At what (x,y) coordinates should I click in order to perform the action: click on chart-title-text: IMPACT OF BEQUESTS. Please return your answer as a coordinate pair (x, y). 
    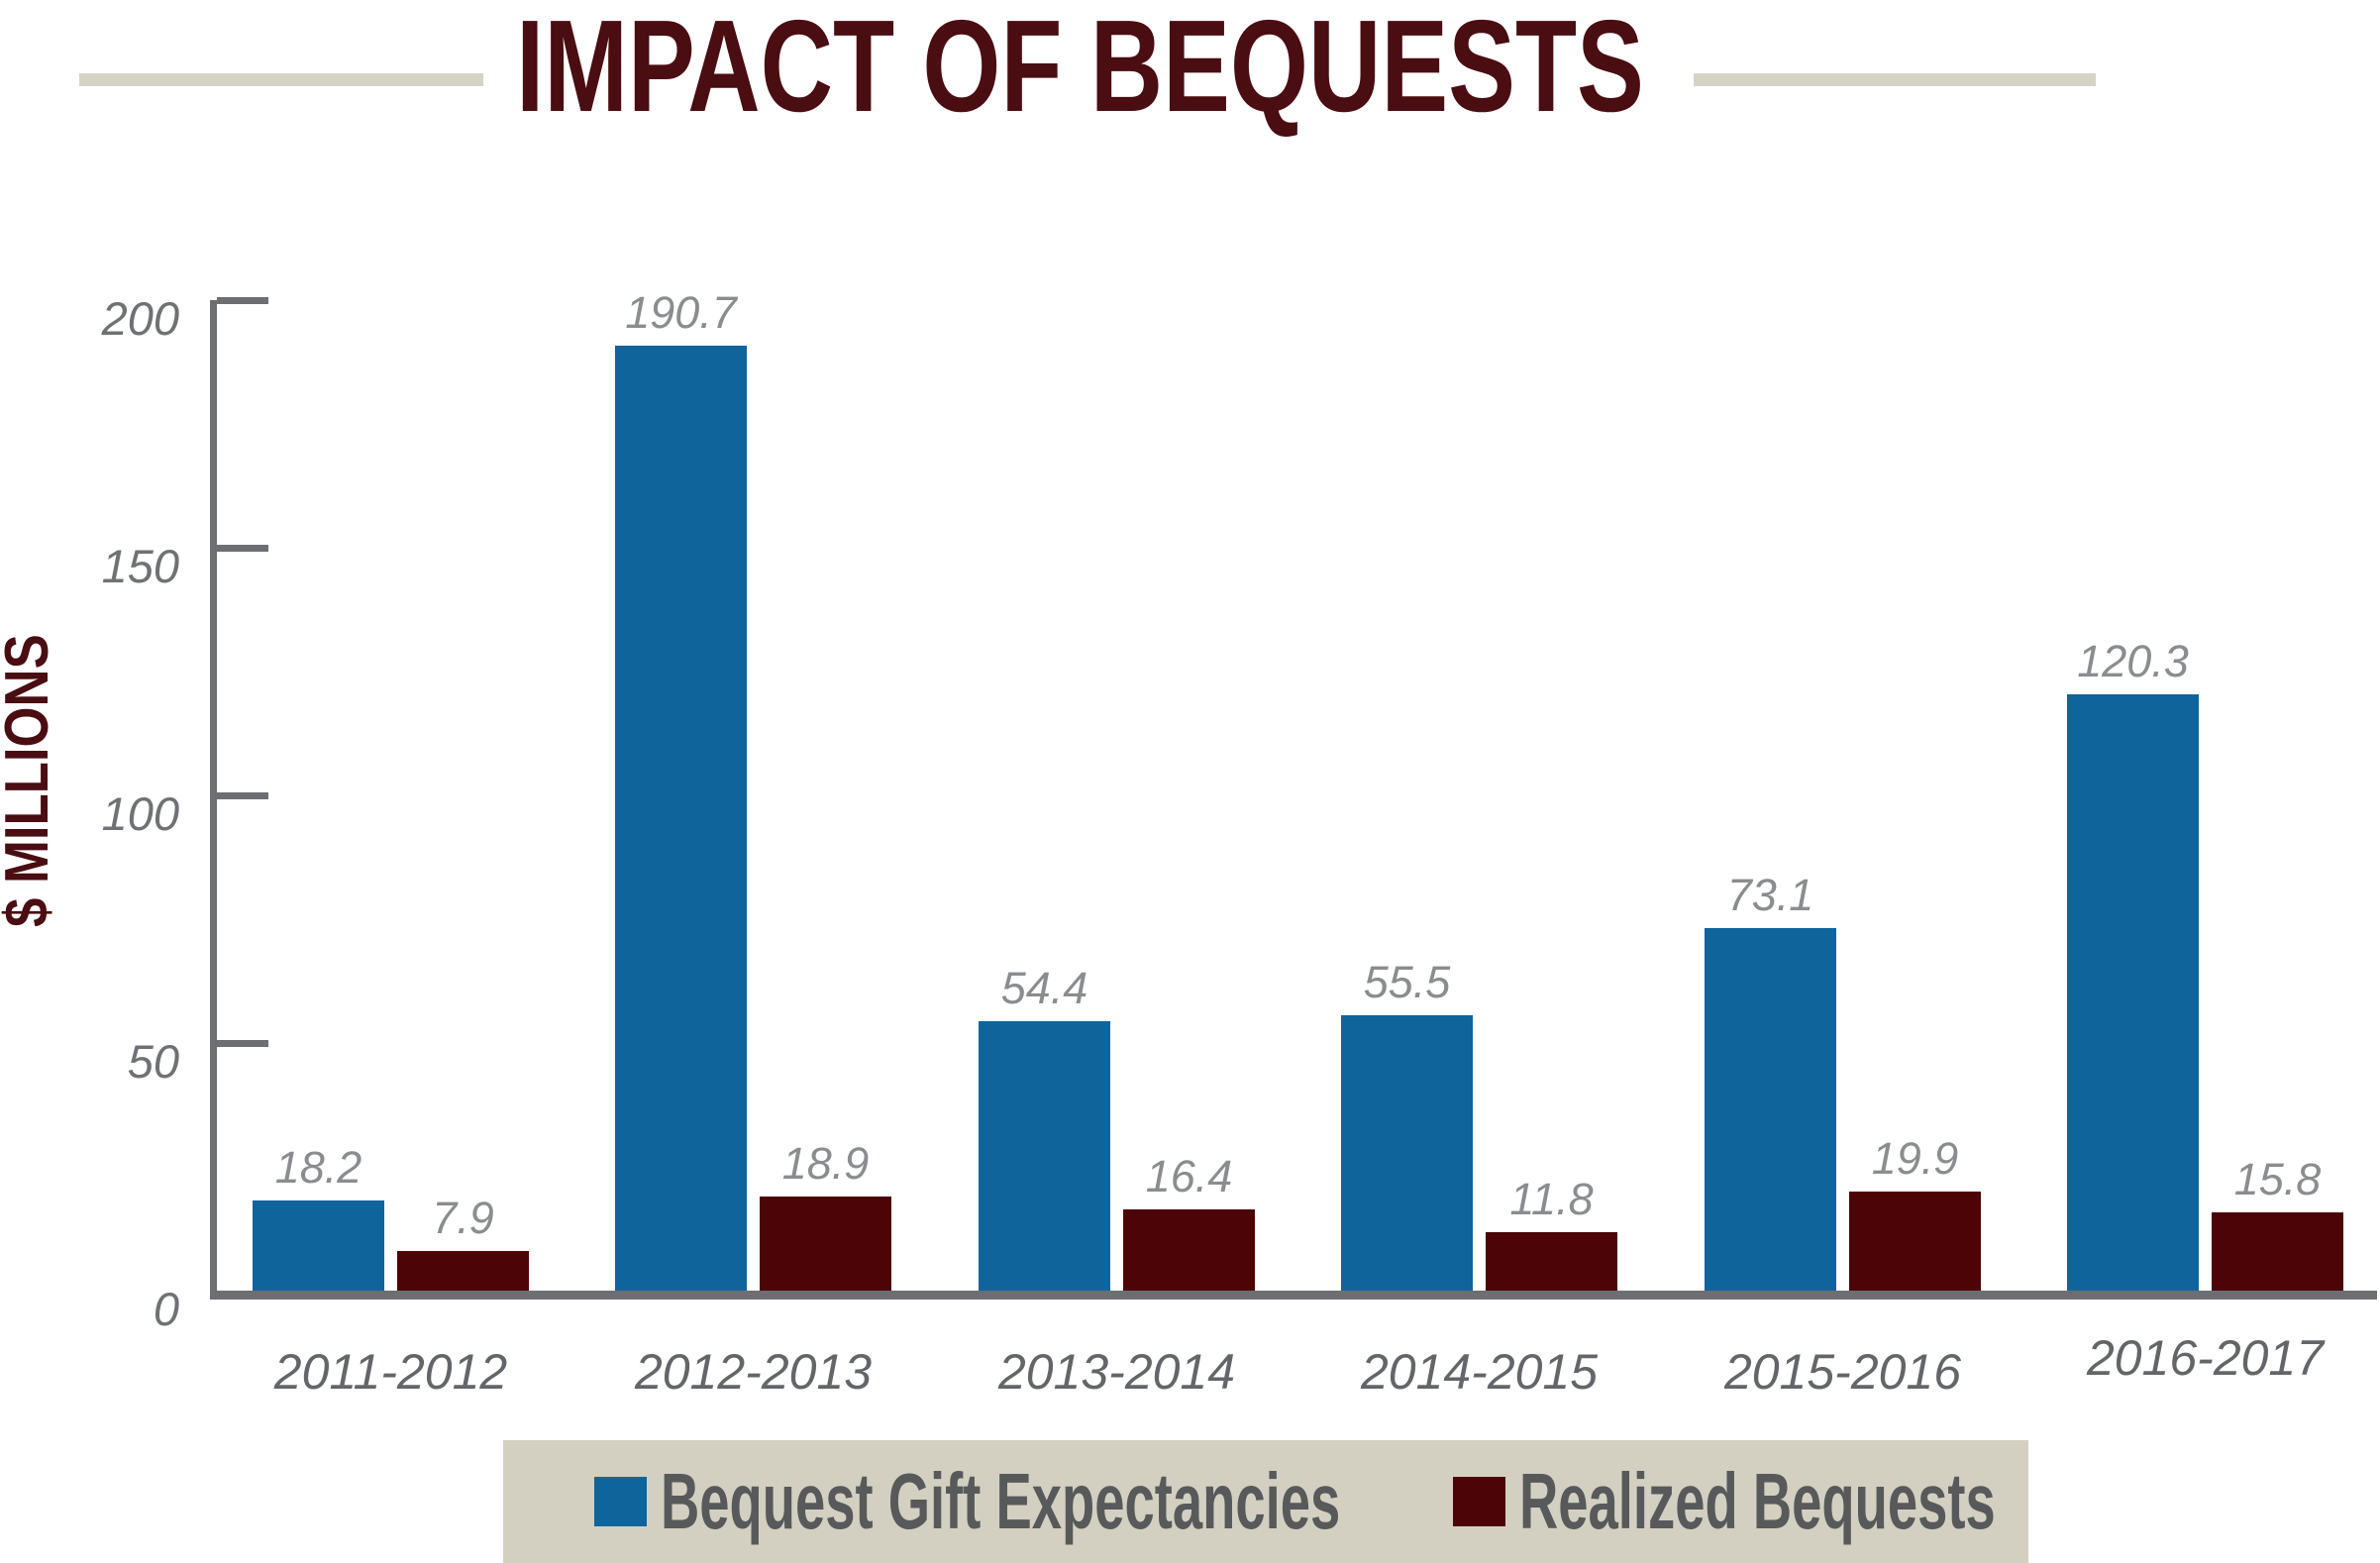
    Looking at the image, I should click on (1079, 69).